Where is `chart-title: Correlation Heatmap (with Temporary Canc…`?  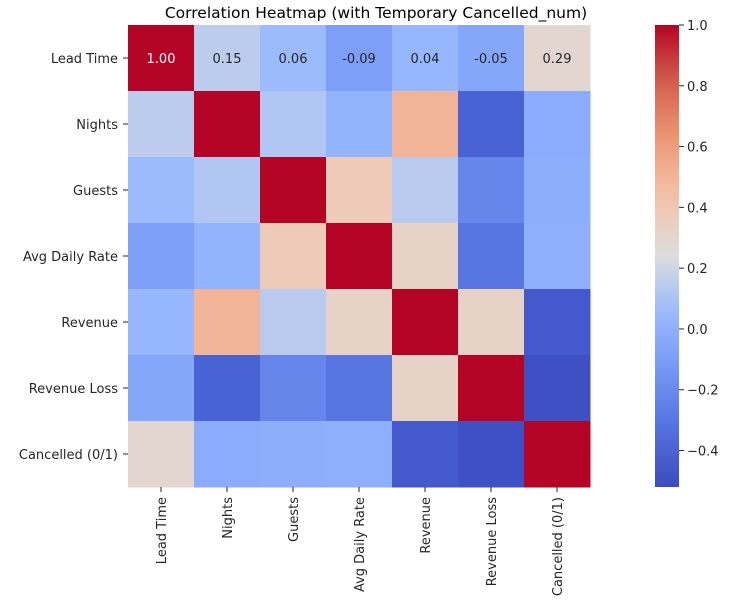 chart-title: Correlation Heatmap (with Temporary Canc… is located at coordinates (376, 13).